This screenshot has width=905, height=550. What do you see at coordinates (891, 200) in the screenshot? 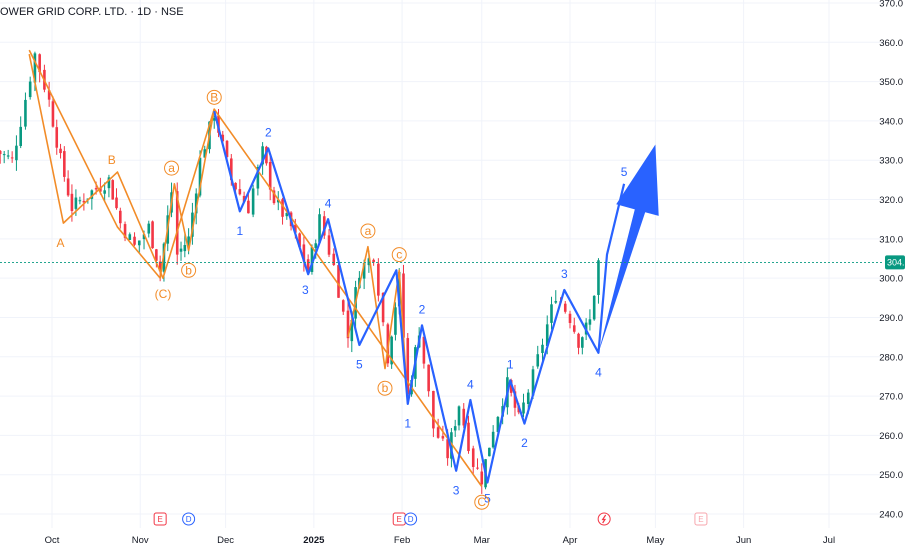
I see `y-tick-label: 320.0` at bounding box center [891, 200].